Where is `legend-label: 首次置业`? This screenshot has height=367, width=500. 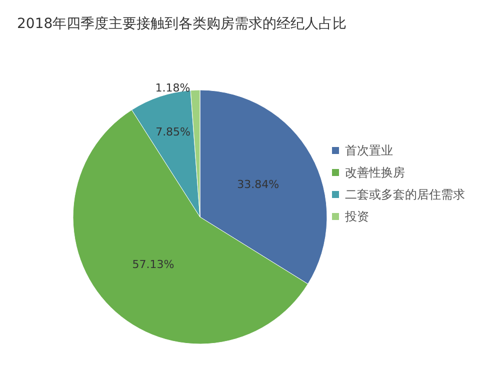 legend-label: 首次置业 is located at coordinates (369, 151).